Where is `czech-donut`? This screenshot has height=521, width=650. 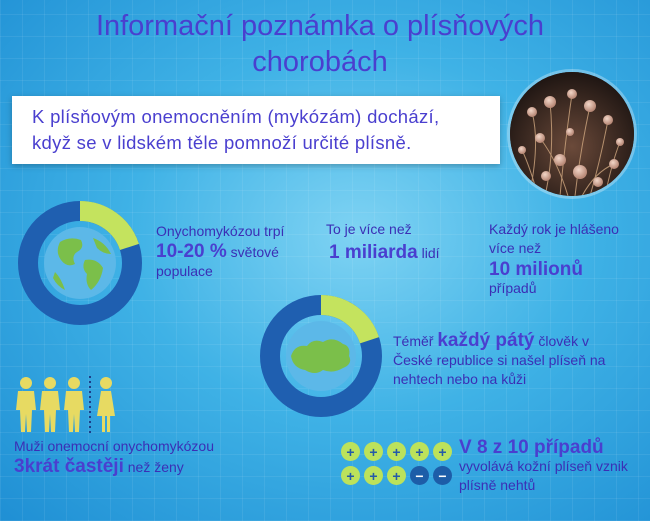 czech-donut is located at coordinates (321, 356).